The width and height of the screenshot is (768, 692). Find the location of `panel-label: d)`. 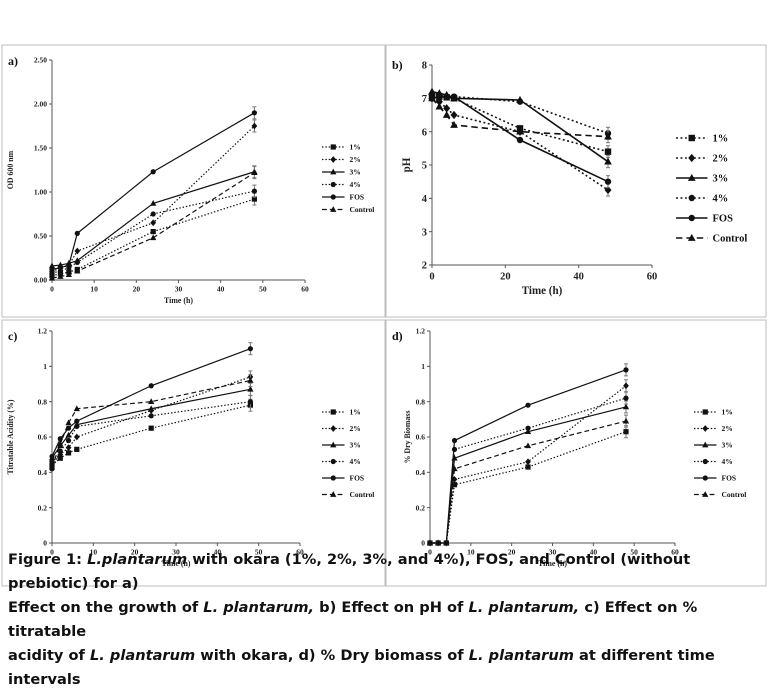

panel-label: d) is located at coordinates (397, 336).